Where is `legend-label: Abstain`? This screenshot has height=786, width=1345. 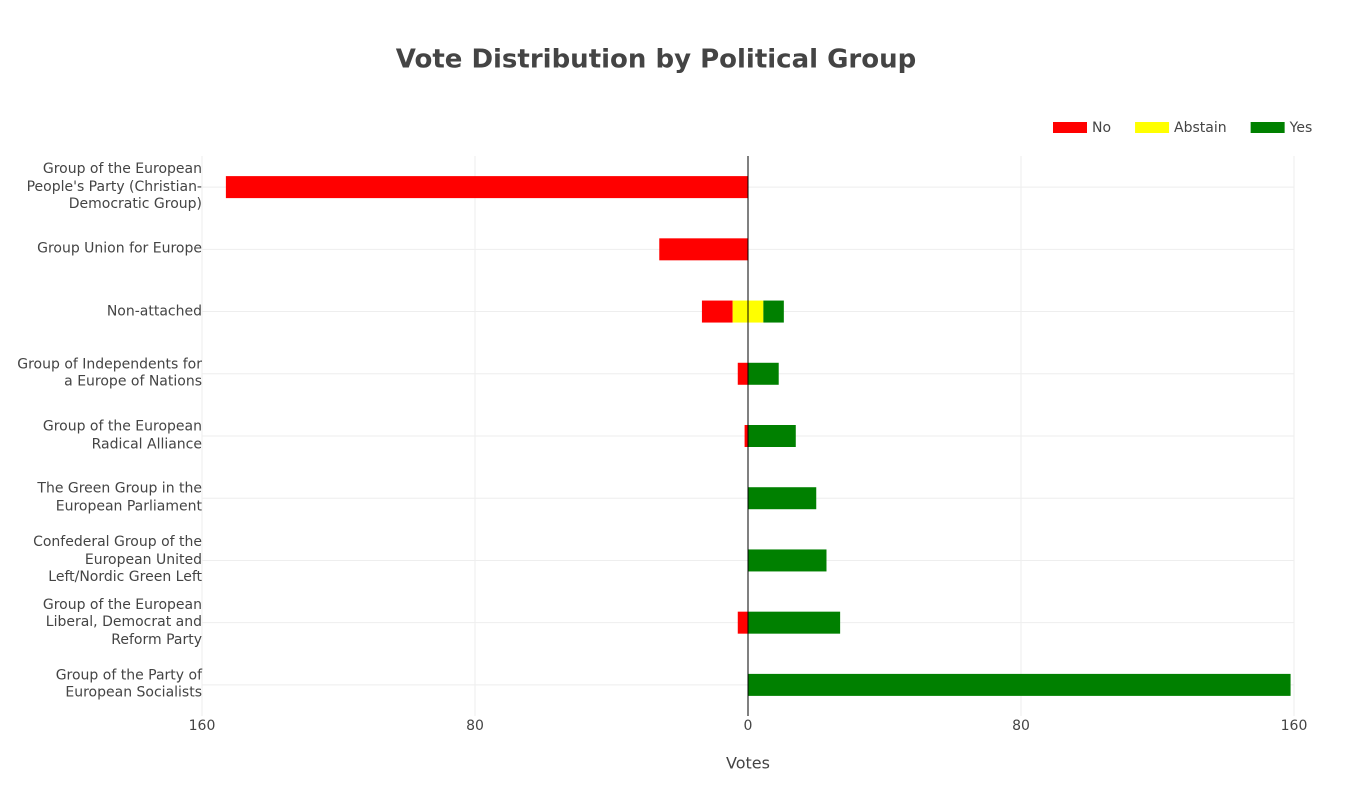
legend-label: Abstain is located at coordinates (1200, 128).